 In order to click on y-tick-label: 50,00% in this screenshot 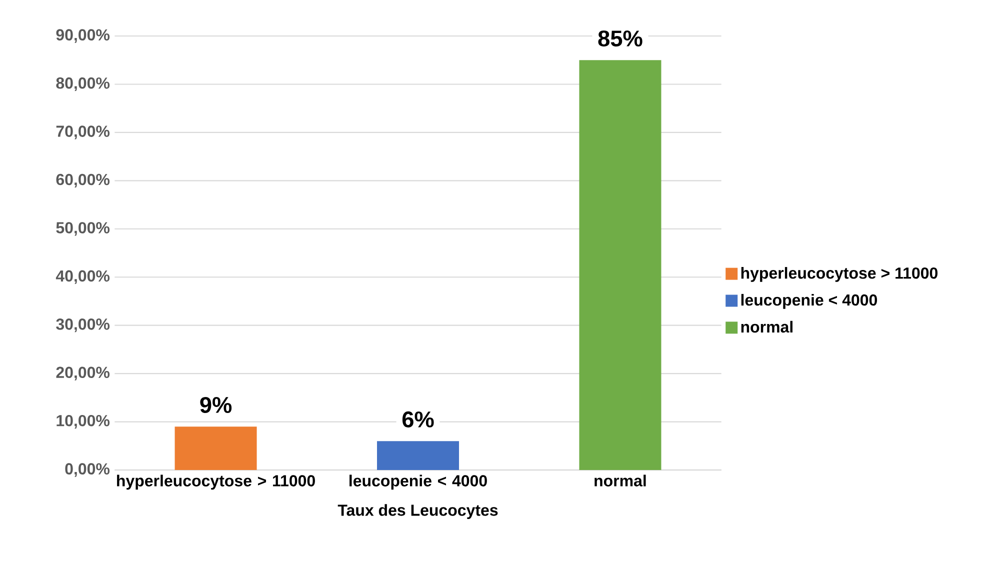, I will do `click(83, 229)`.